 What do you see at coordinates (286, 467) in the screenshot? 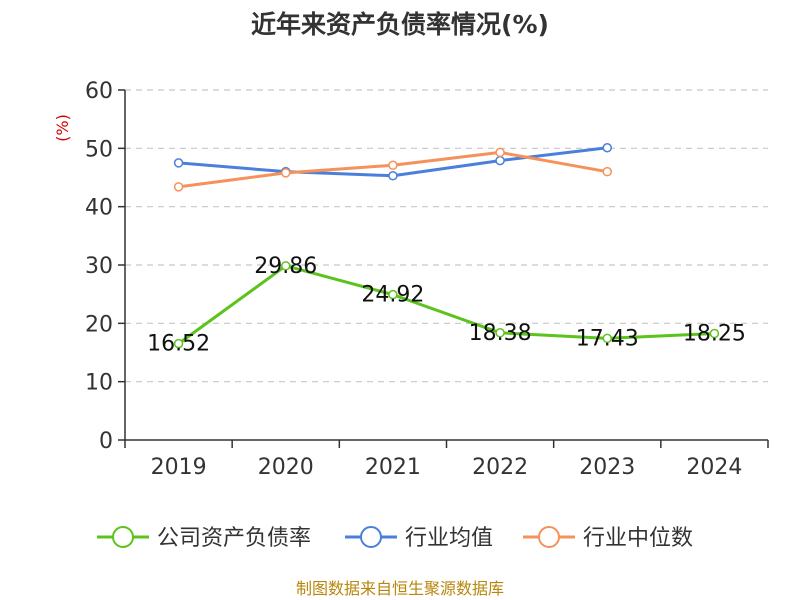
I see `x-tick-label: 2020` at bounding box center [286, 467].